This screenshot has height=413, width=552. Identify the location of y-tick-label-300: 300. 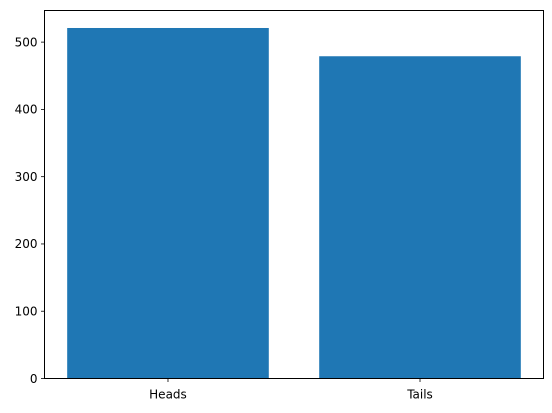
(26, 177).